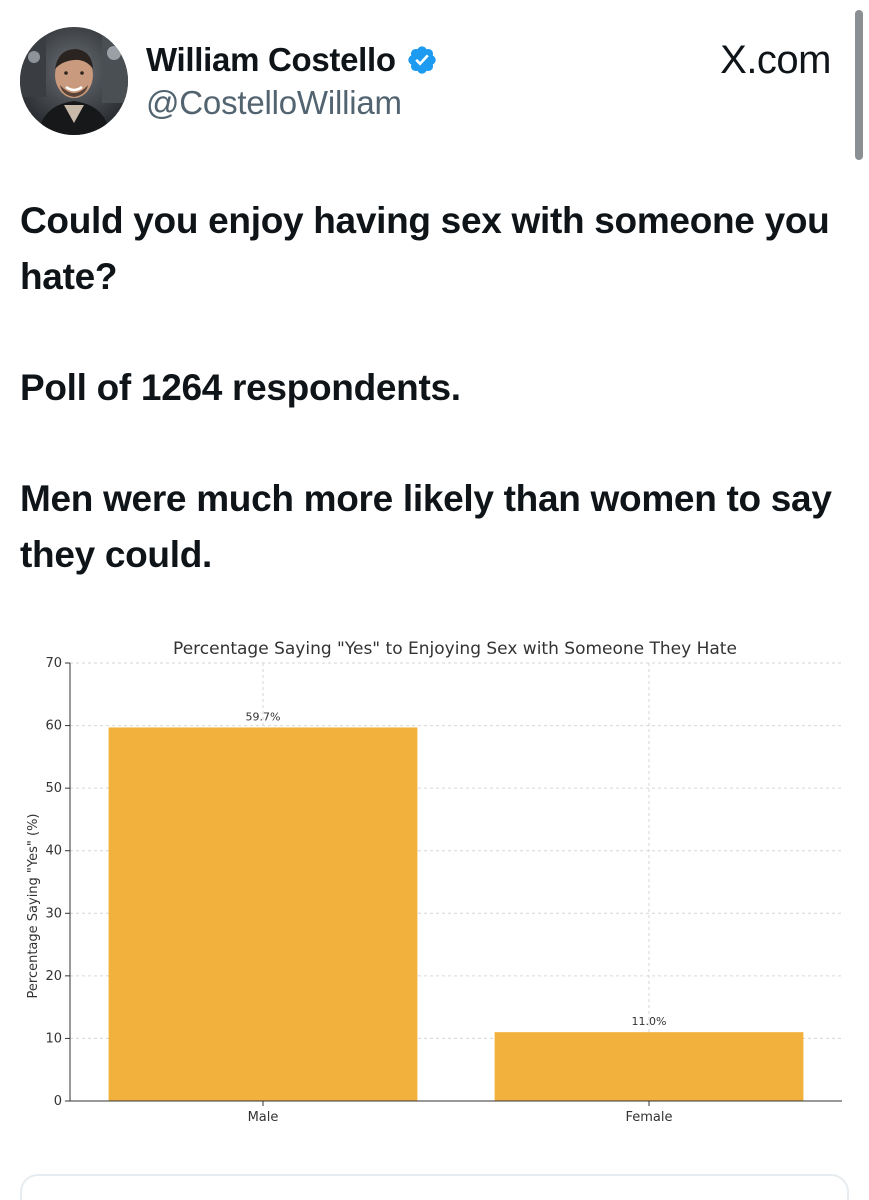  Describe the element at coordinates (649, 1021) in the screenshot. I see `data-label: 11.0%` at that location.